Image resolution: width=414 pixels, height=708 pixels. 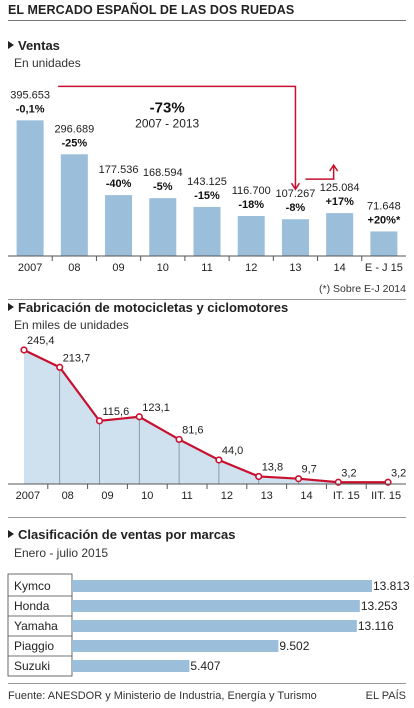 What do you see at coordinates (232, 451) in the screenshot?
I see `production-value-label: 44,0` at bounding box center [232, 451].